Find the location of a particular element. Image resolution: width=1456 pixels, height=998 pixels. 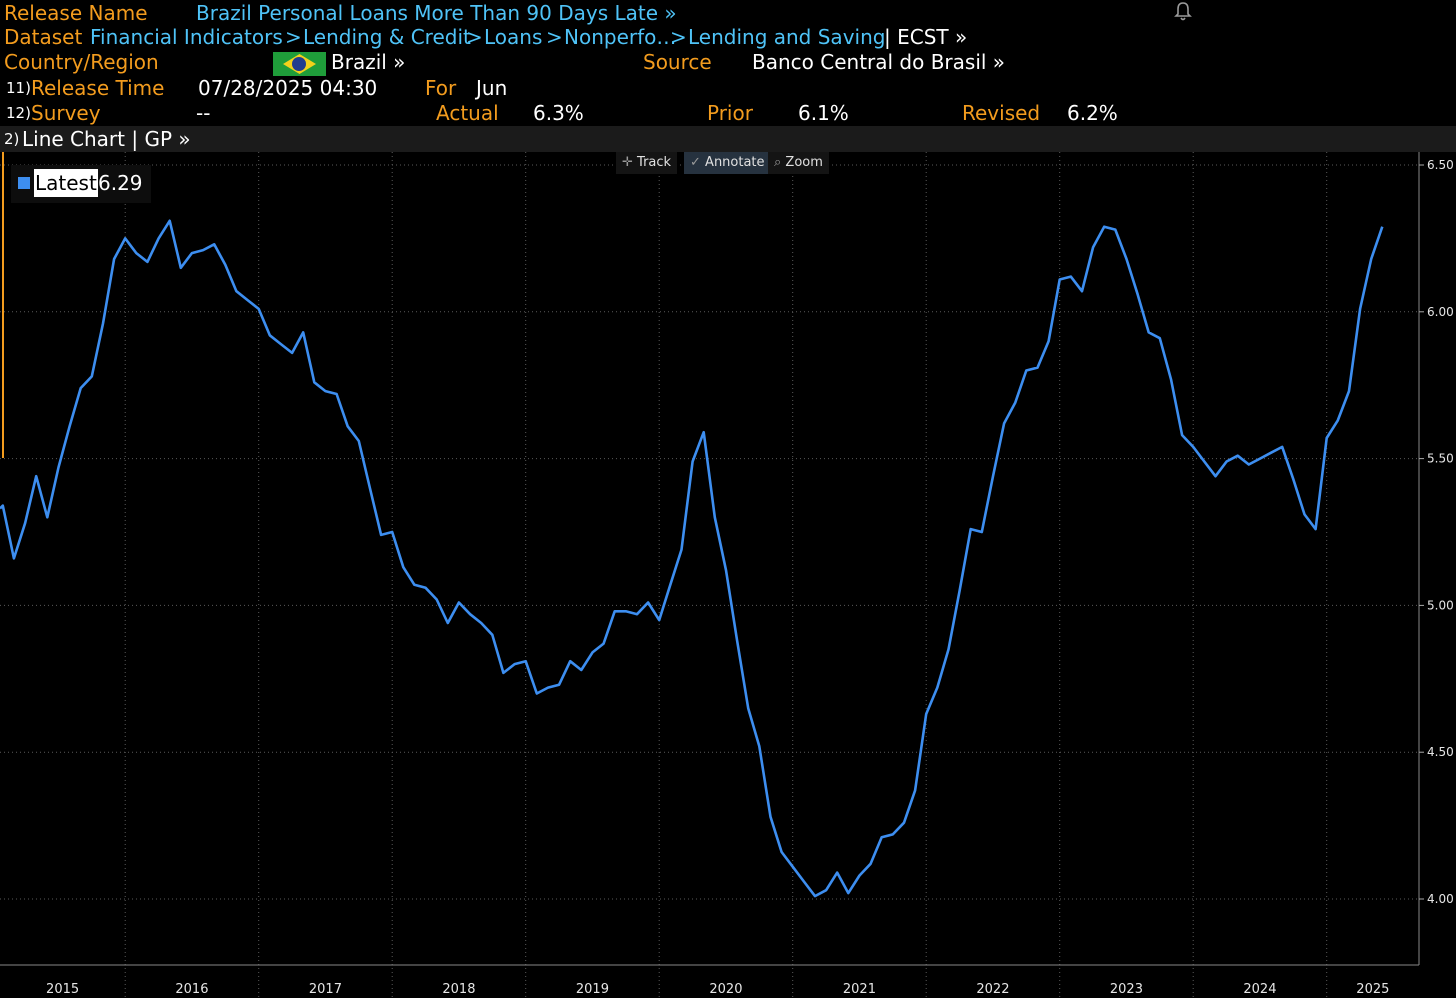

track-label: Track is located at coordinates (654, 162).